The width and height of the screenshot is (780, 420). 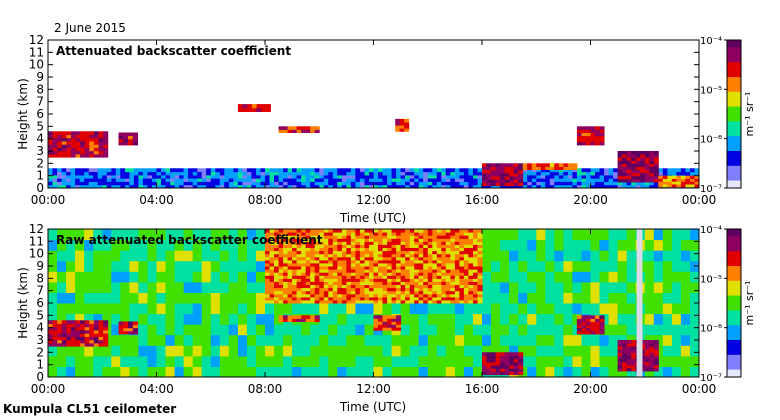 What do you see at coordinates (40, 365) in the screenshot?
I see `y-tick-label: 1` at bounding box center [40, 365].